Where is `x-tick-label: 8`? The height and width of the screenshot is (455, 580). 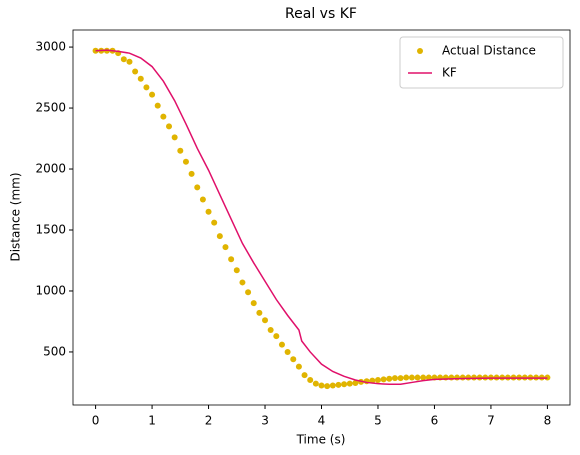
x-tick-label: 8 is located at coordinates (548, 421).